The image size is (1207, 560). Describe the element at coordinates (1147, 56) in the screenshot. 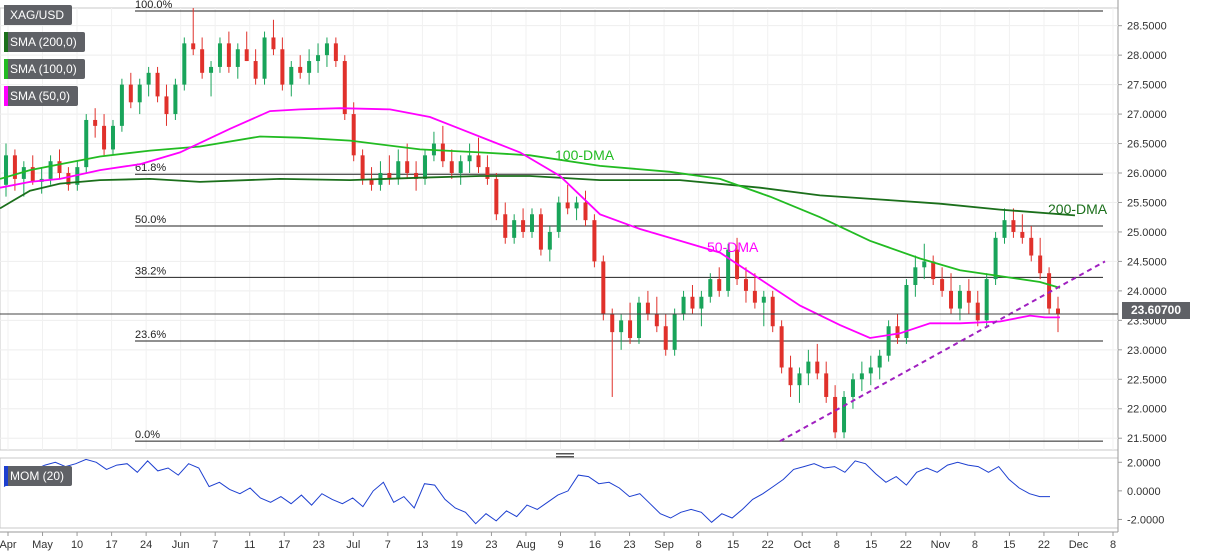

I see `price-tick-label: 28.0000` at that location.